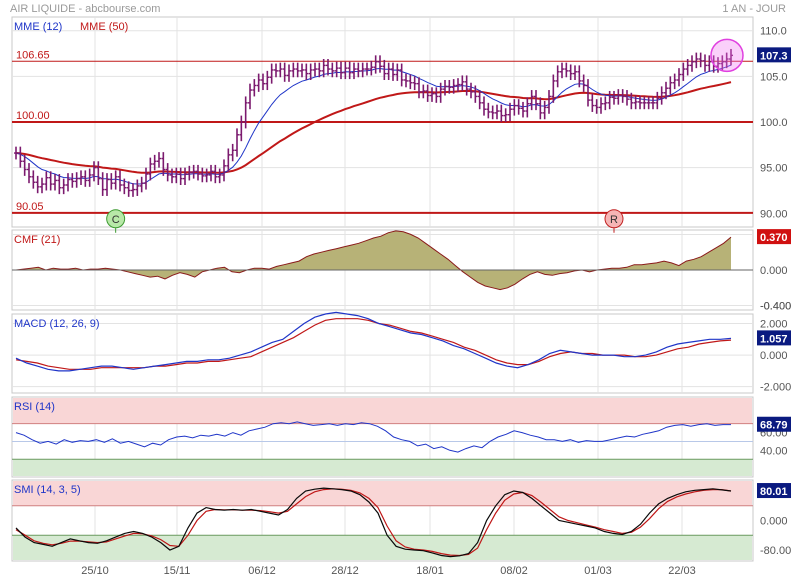 The height and width of the screenshot is (580, 800). I want to click on signal-marker-label: R, so click(614, 220).